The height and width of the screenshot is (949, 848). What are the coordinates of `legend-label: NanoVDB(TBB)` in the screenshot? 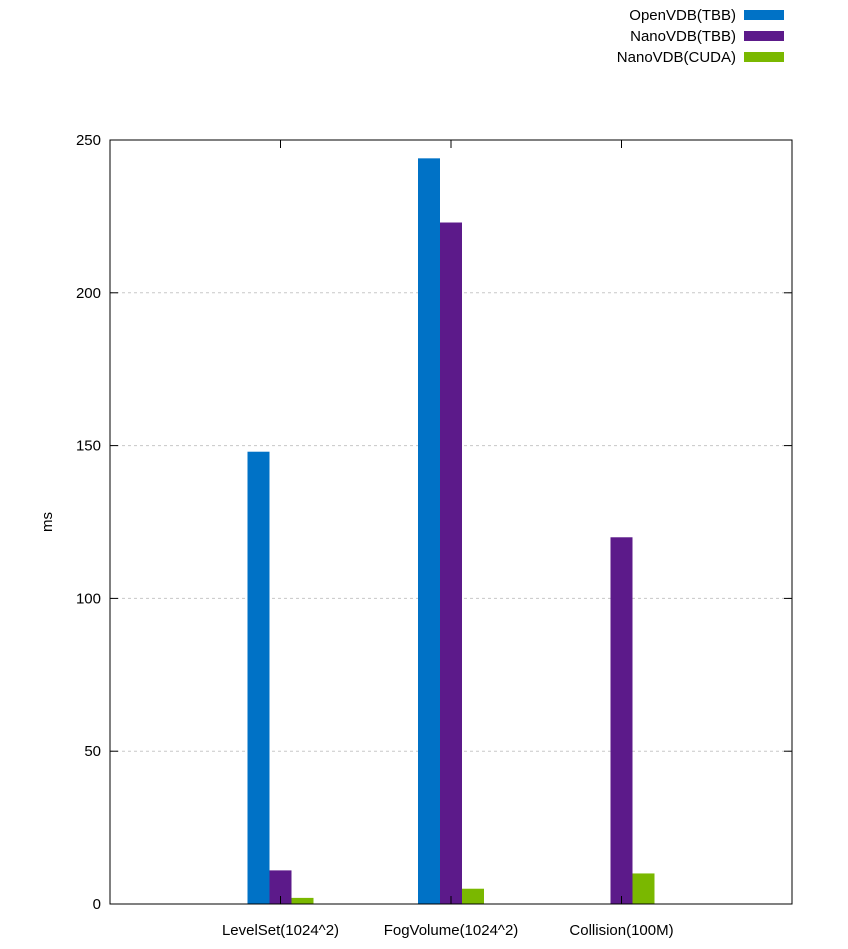 It's located at (683, 36).